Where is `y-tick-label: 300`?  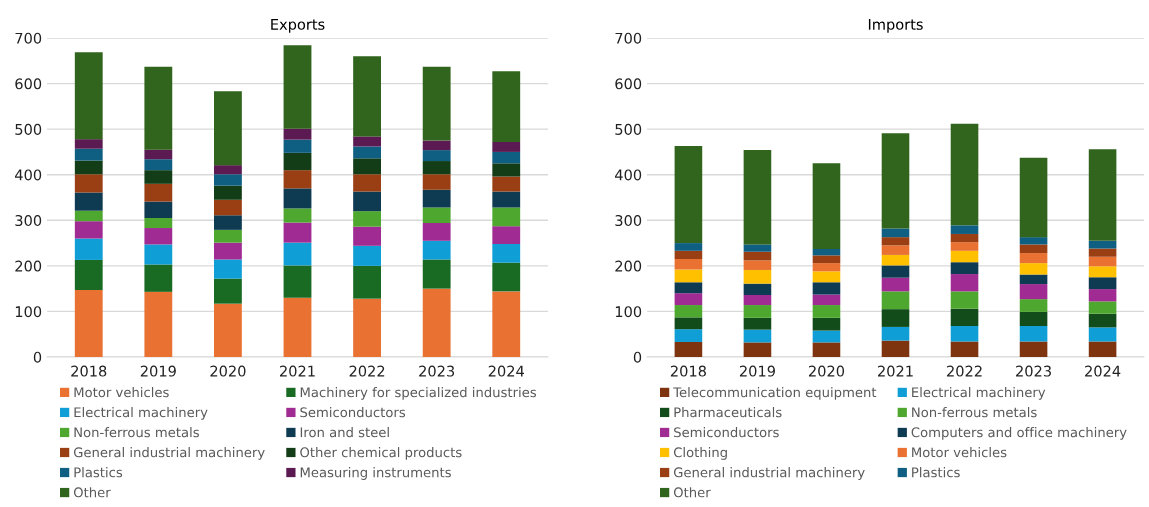 y-tick-label: 300 is located at coordinates (28, 221).